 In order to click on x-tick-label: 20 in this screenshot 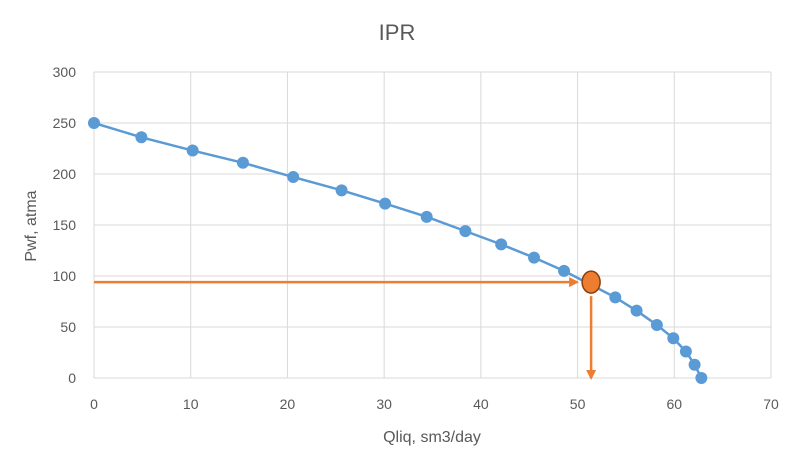, I will do `click(288, 404)`.